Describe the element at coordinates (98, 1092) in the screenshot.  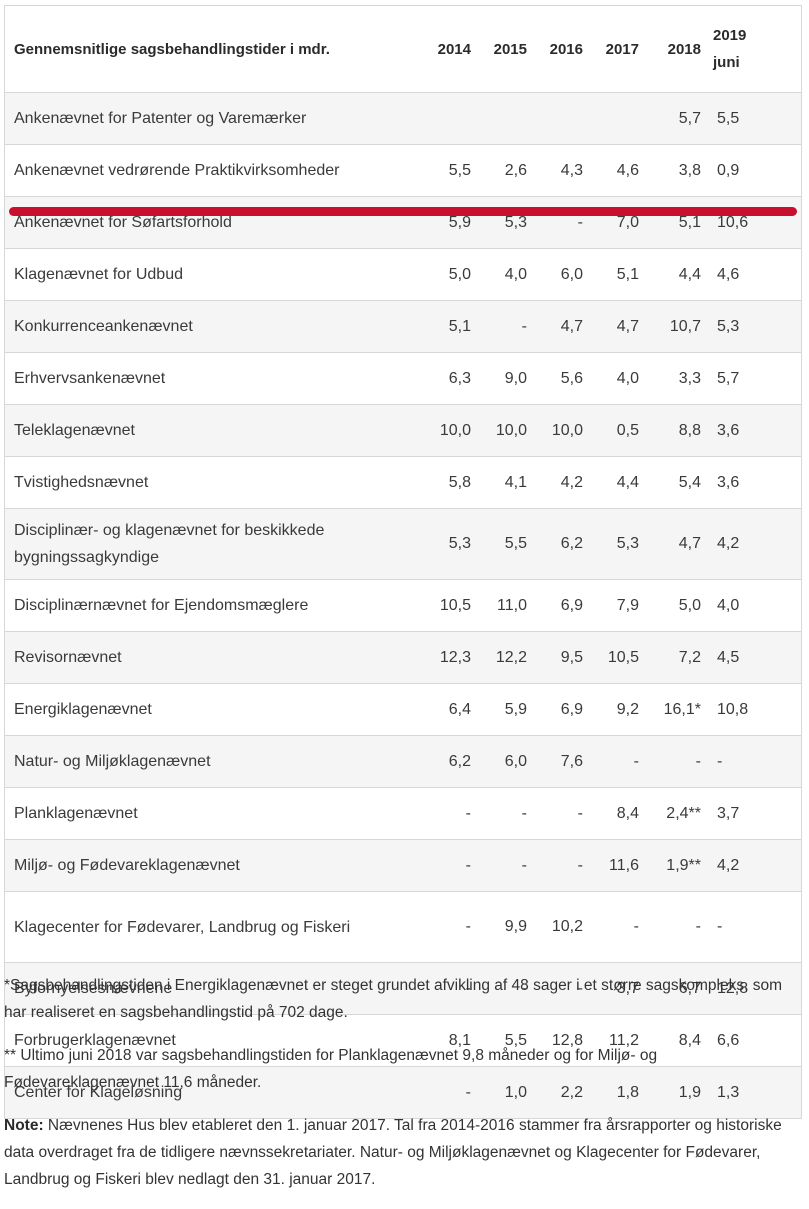
I see `row-name: Center for Klageløsning` at that location.